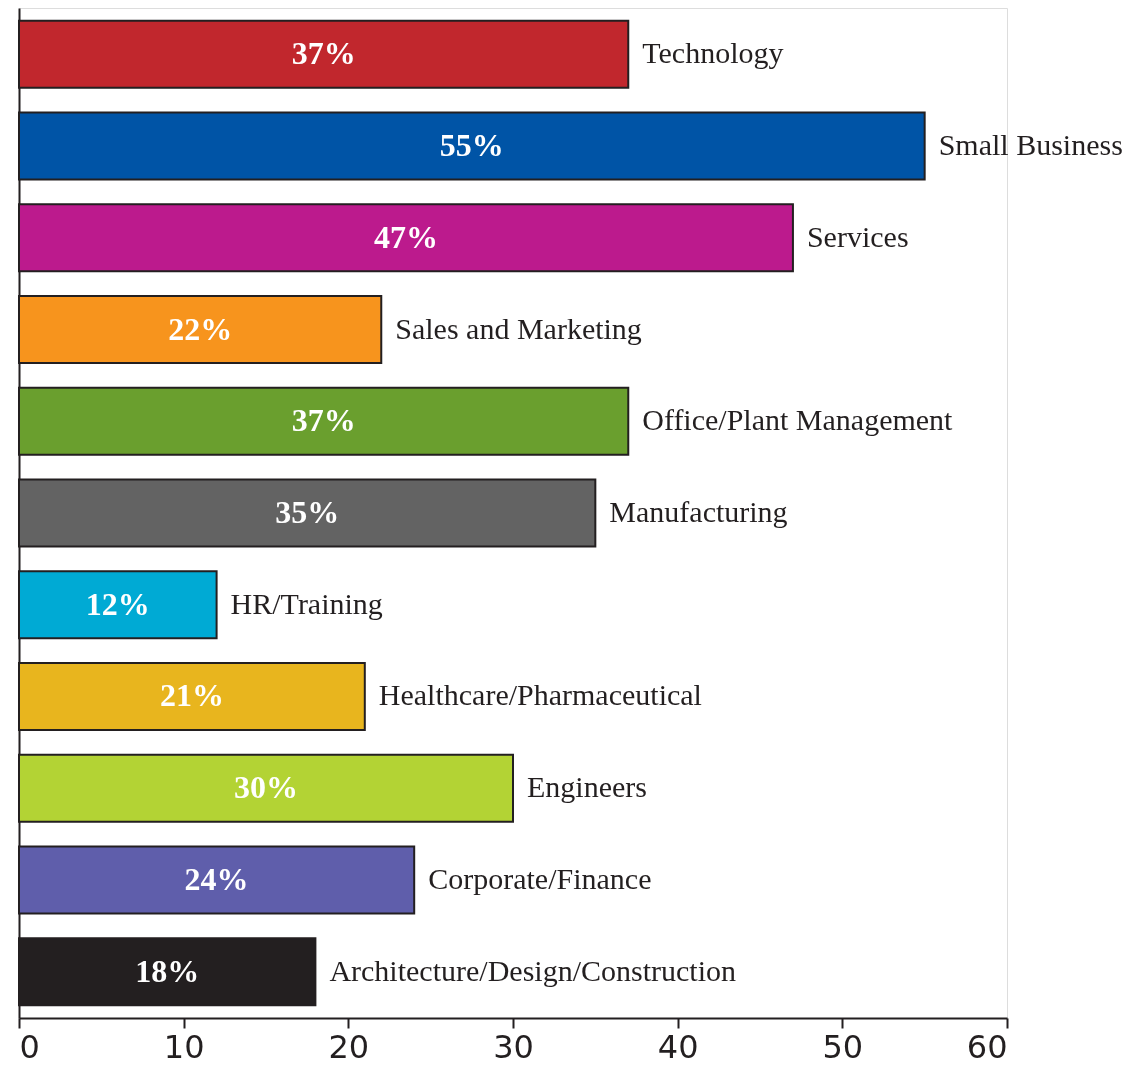 The width and height of the screenshot is (1136, 1090). I want to click on y-tick-label: Manufacturing, so click(698, 511).